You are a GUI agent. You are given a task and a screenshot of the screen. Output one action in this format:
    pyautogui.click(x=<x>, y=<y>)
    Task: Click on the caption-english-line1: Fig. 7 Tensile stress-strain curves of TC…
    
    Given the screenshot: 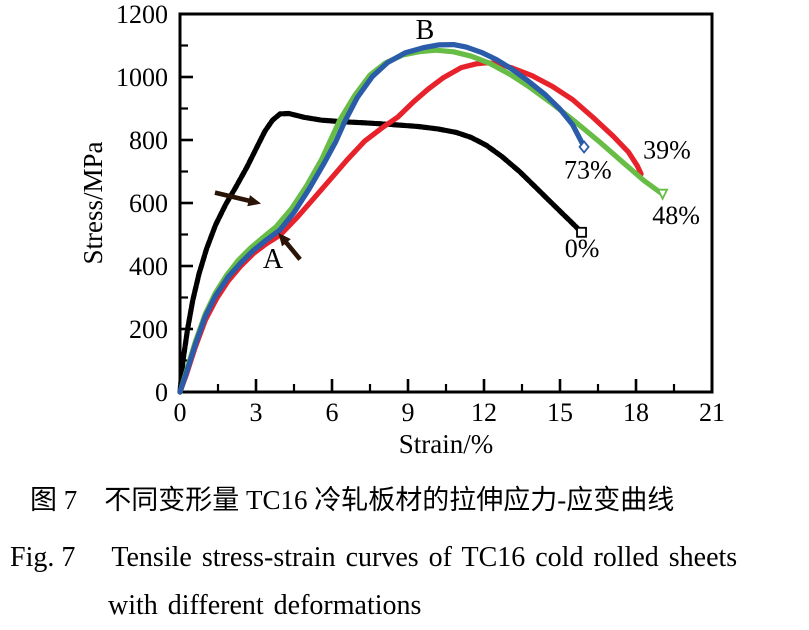 What is the action you would take?
    pyautogui.click(x=373, y=558)
    